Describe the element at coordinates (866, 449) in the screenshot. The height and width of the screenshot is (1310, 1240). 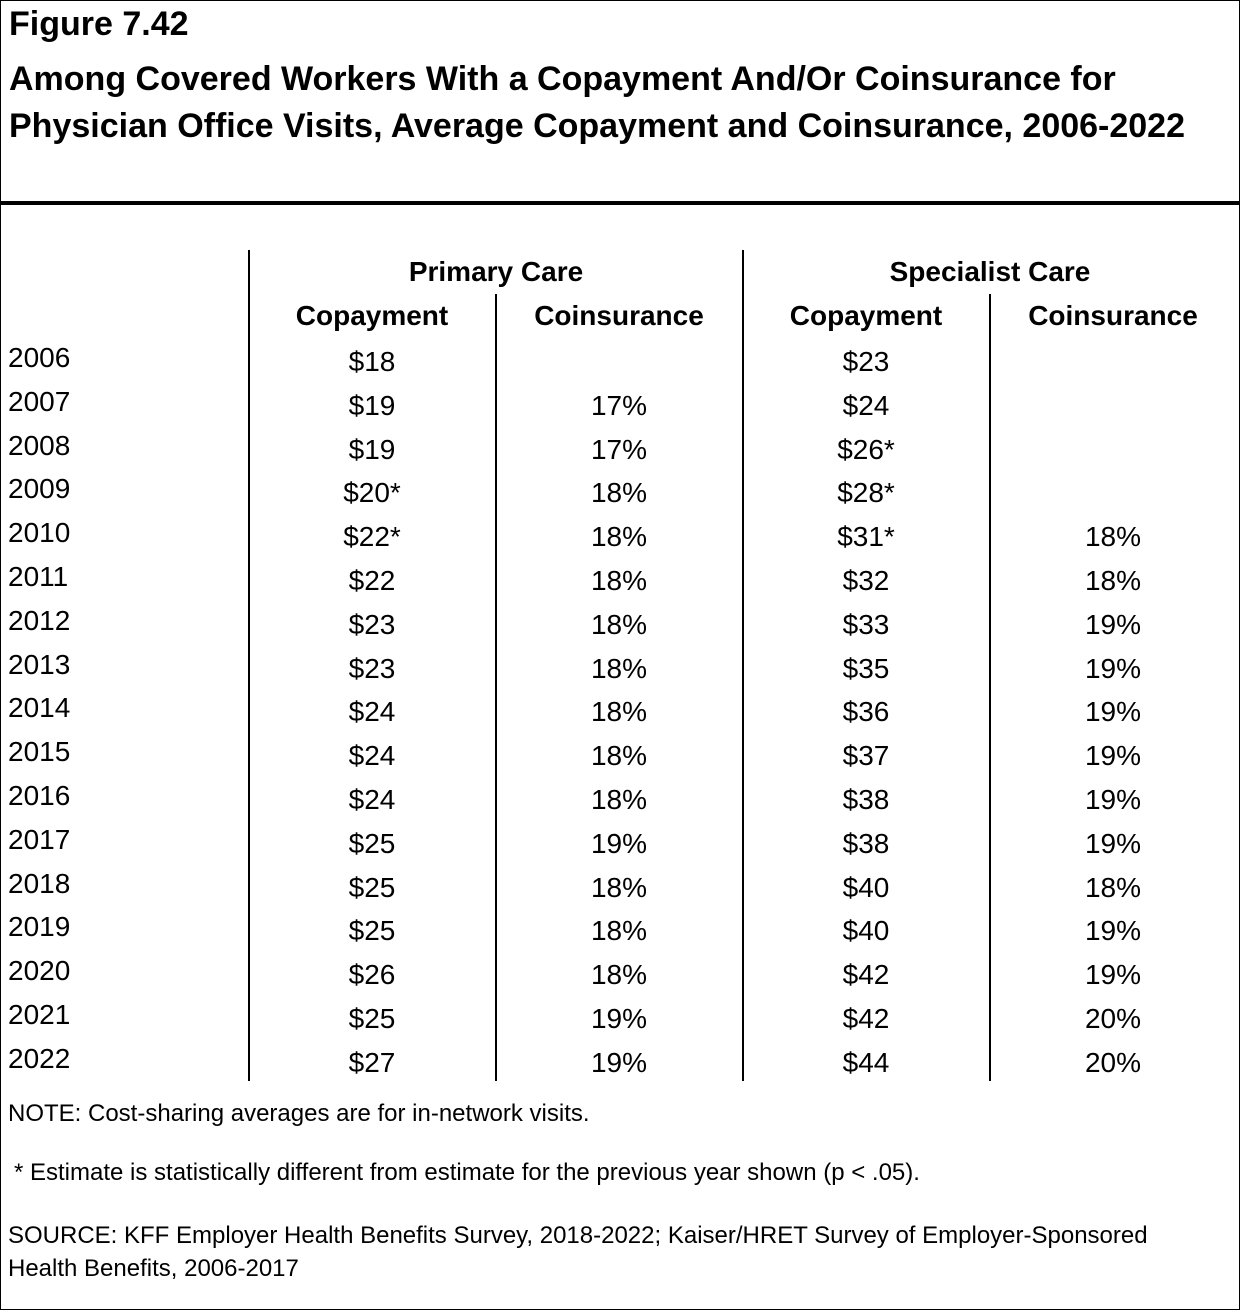
I see `table-cell: $26*` at that location.